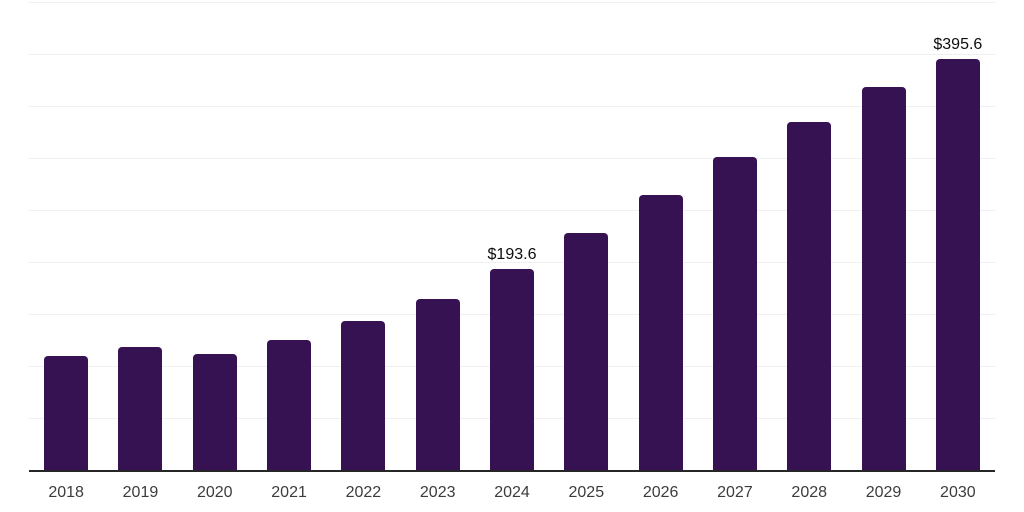  What do you see at coordinates (289, 492) in the screenshot?
I see `x-tick-2021: 2021` at bounding box center [289, 492].